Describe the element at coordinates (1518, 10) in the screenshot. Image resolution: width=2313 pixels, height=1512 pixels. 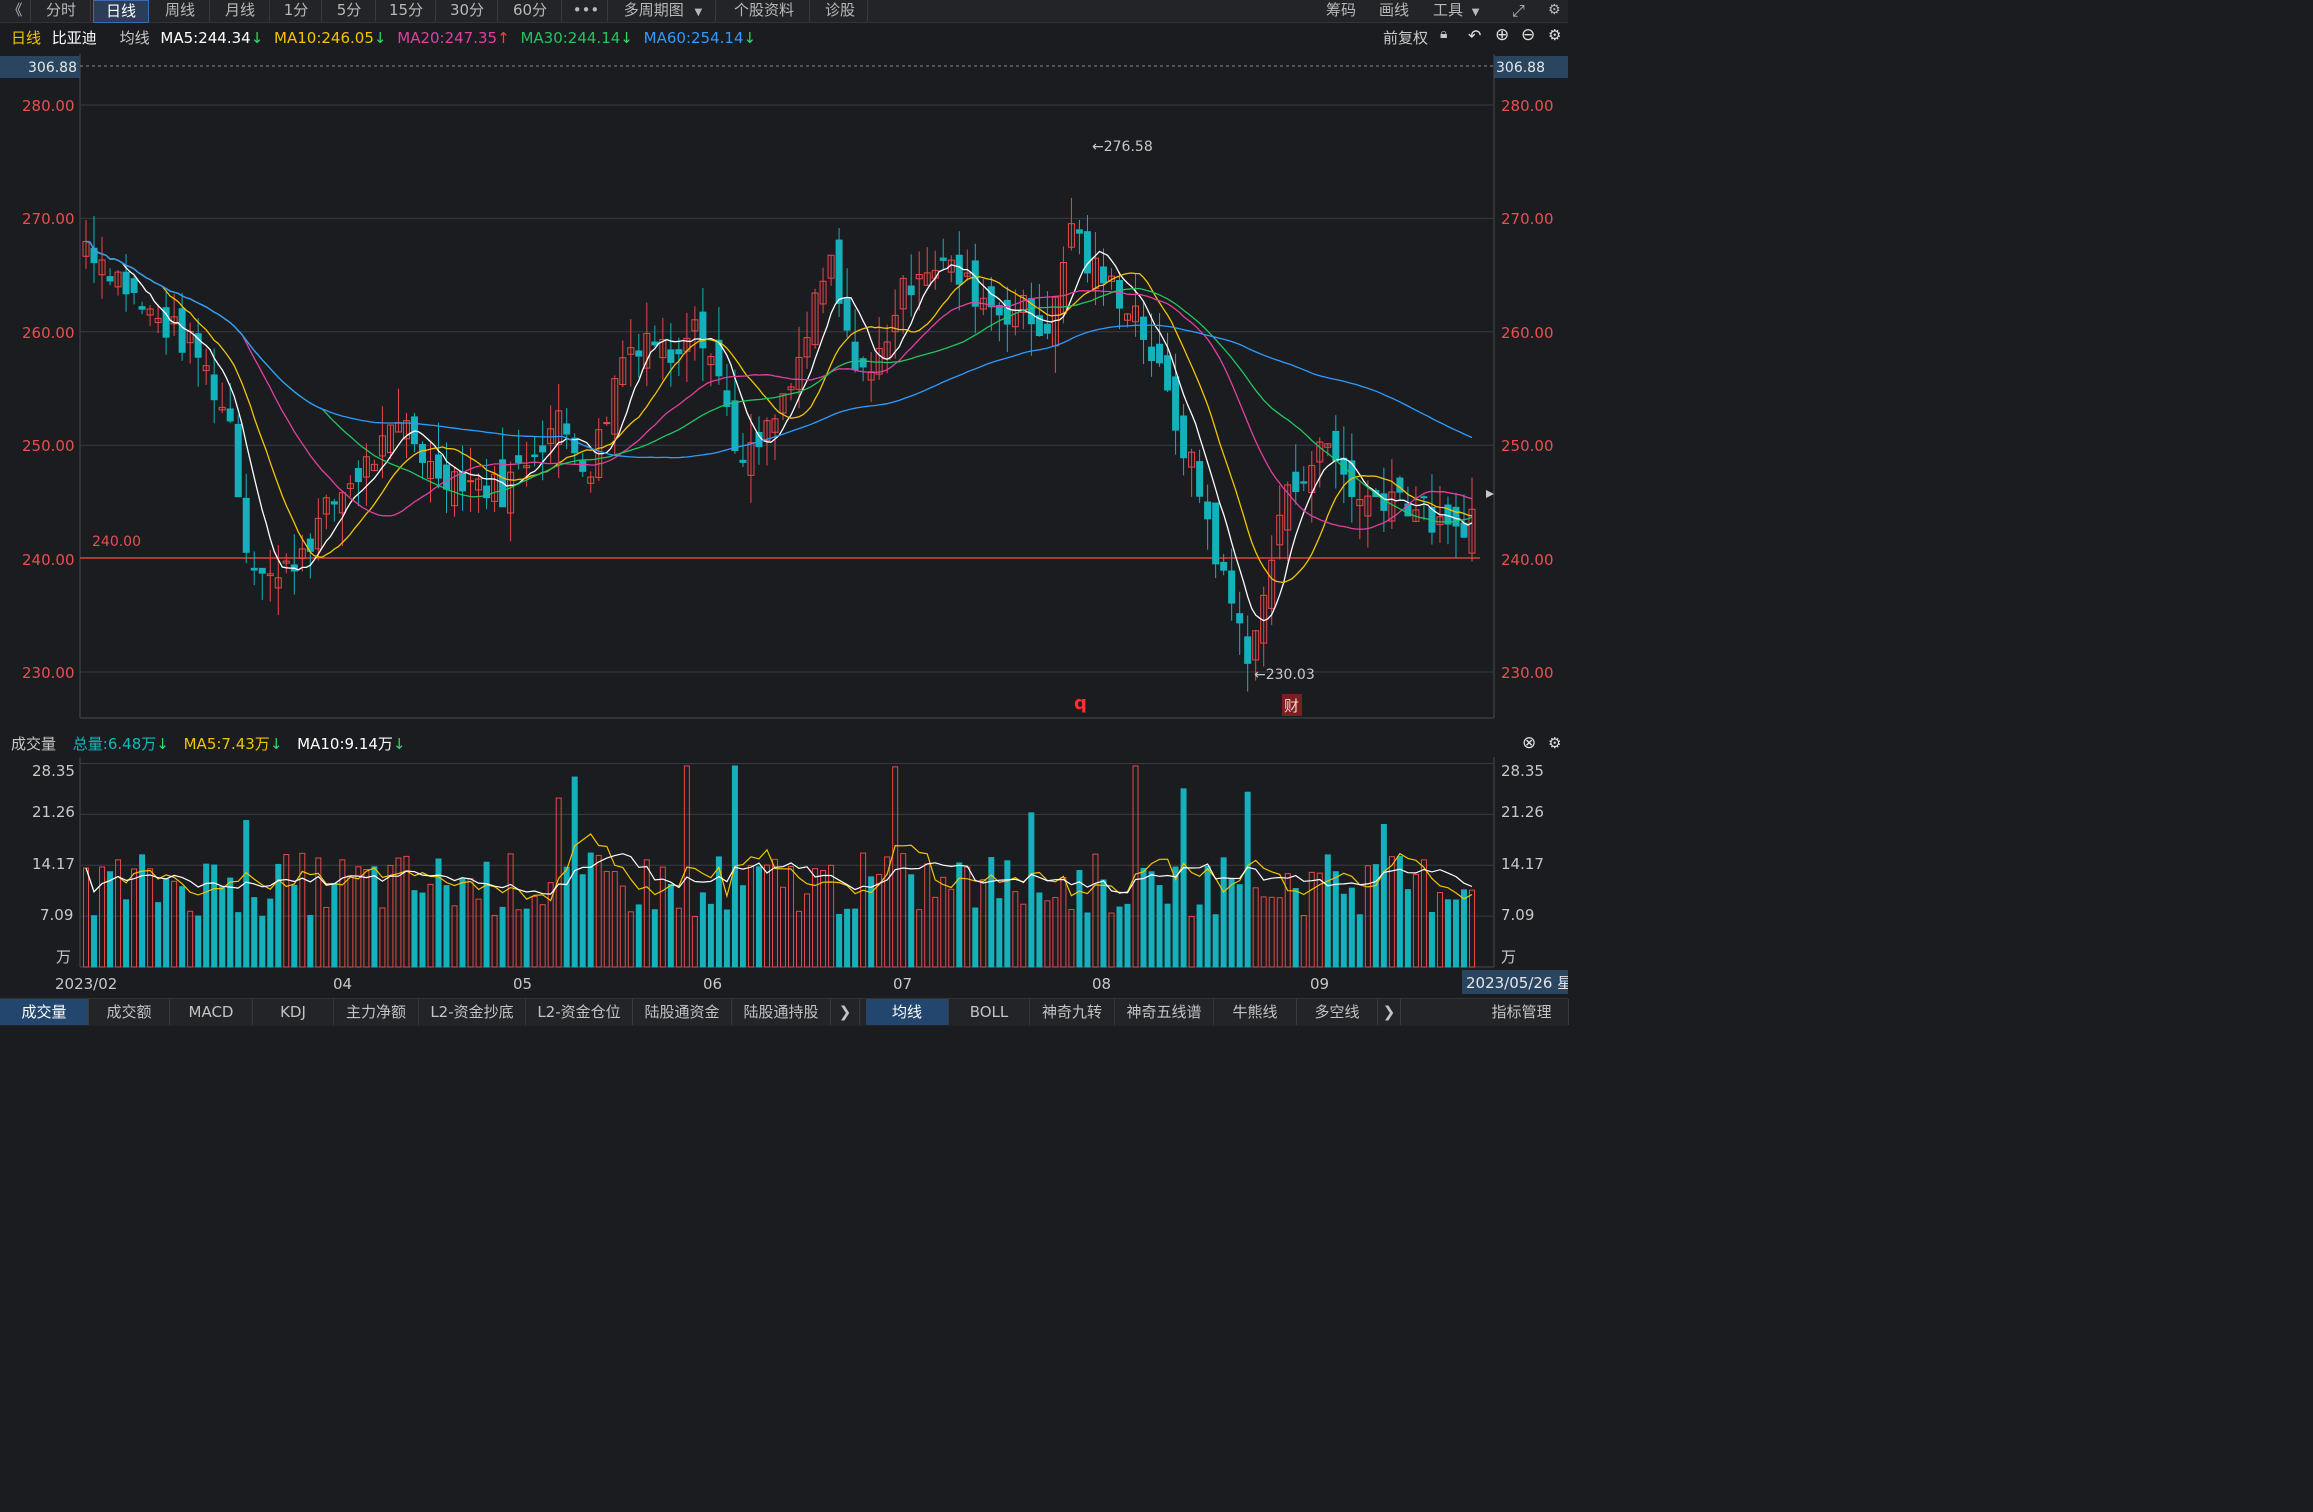
I see `fullscreen-icon: ⤢` at that location.